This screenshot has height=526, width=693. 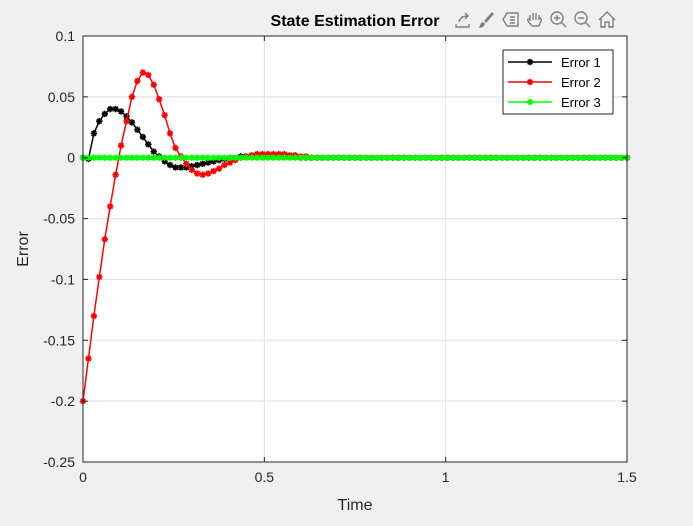 I want to click on home-icon, so click(x=607, y=20).